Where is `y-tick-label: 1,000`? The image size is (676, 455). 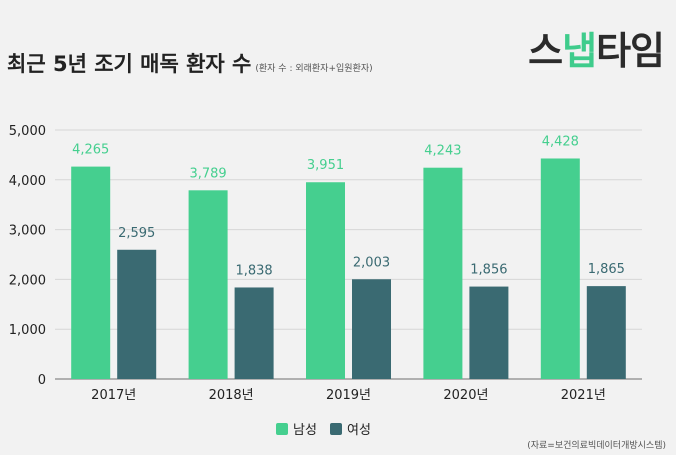 y-tick-label: 1,000 is located at coordinates (27, 330).